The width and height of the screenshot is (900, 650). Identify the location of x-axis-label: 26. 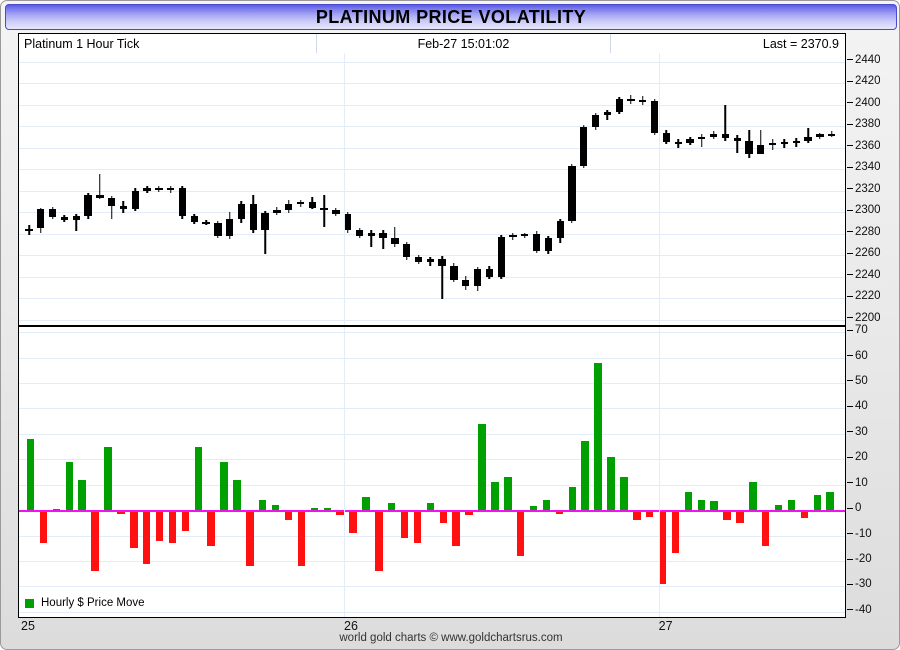
(351, 626).